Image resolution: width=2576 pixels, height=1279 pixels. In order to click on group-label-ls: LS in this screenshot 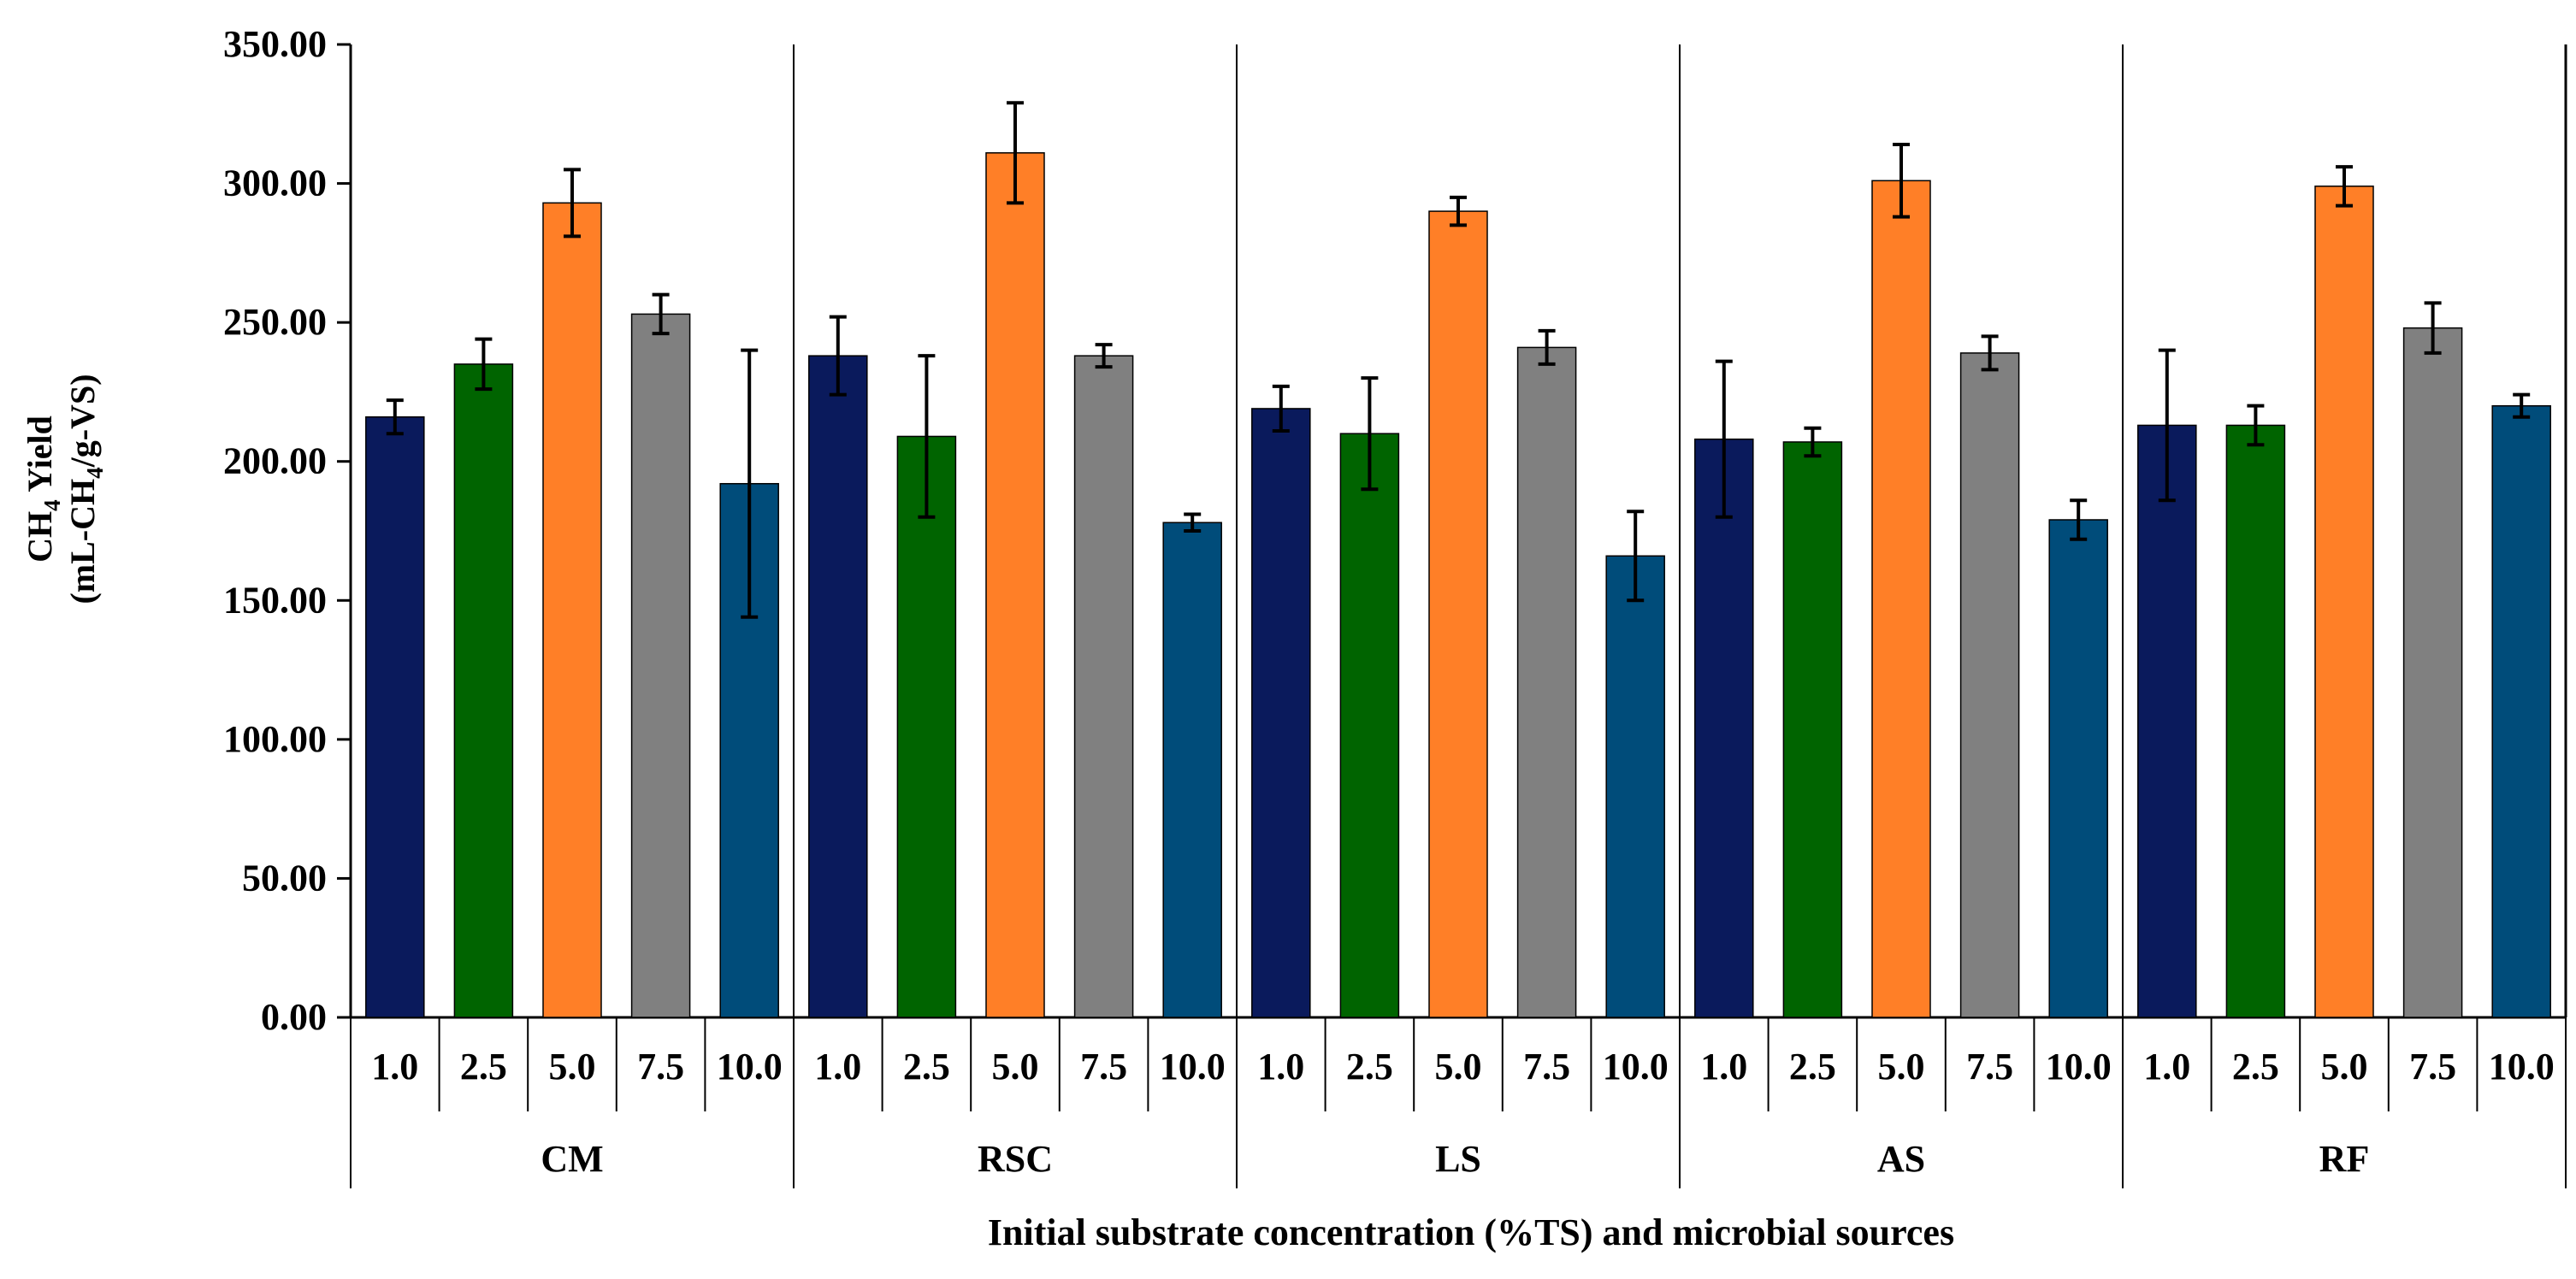, I will do `click(1458, 1159)`.